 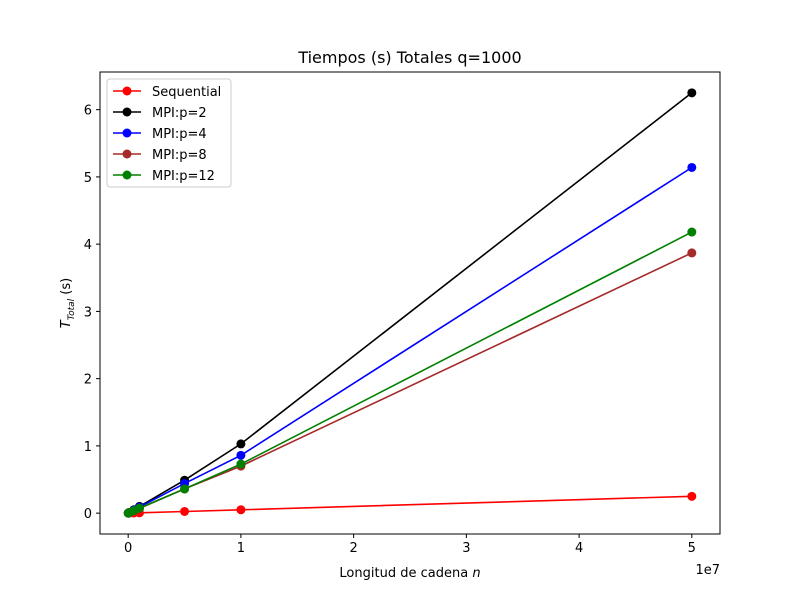 I want to click on legend-entry: MPI:p=2, so click(x=160, y=113).